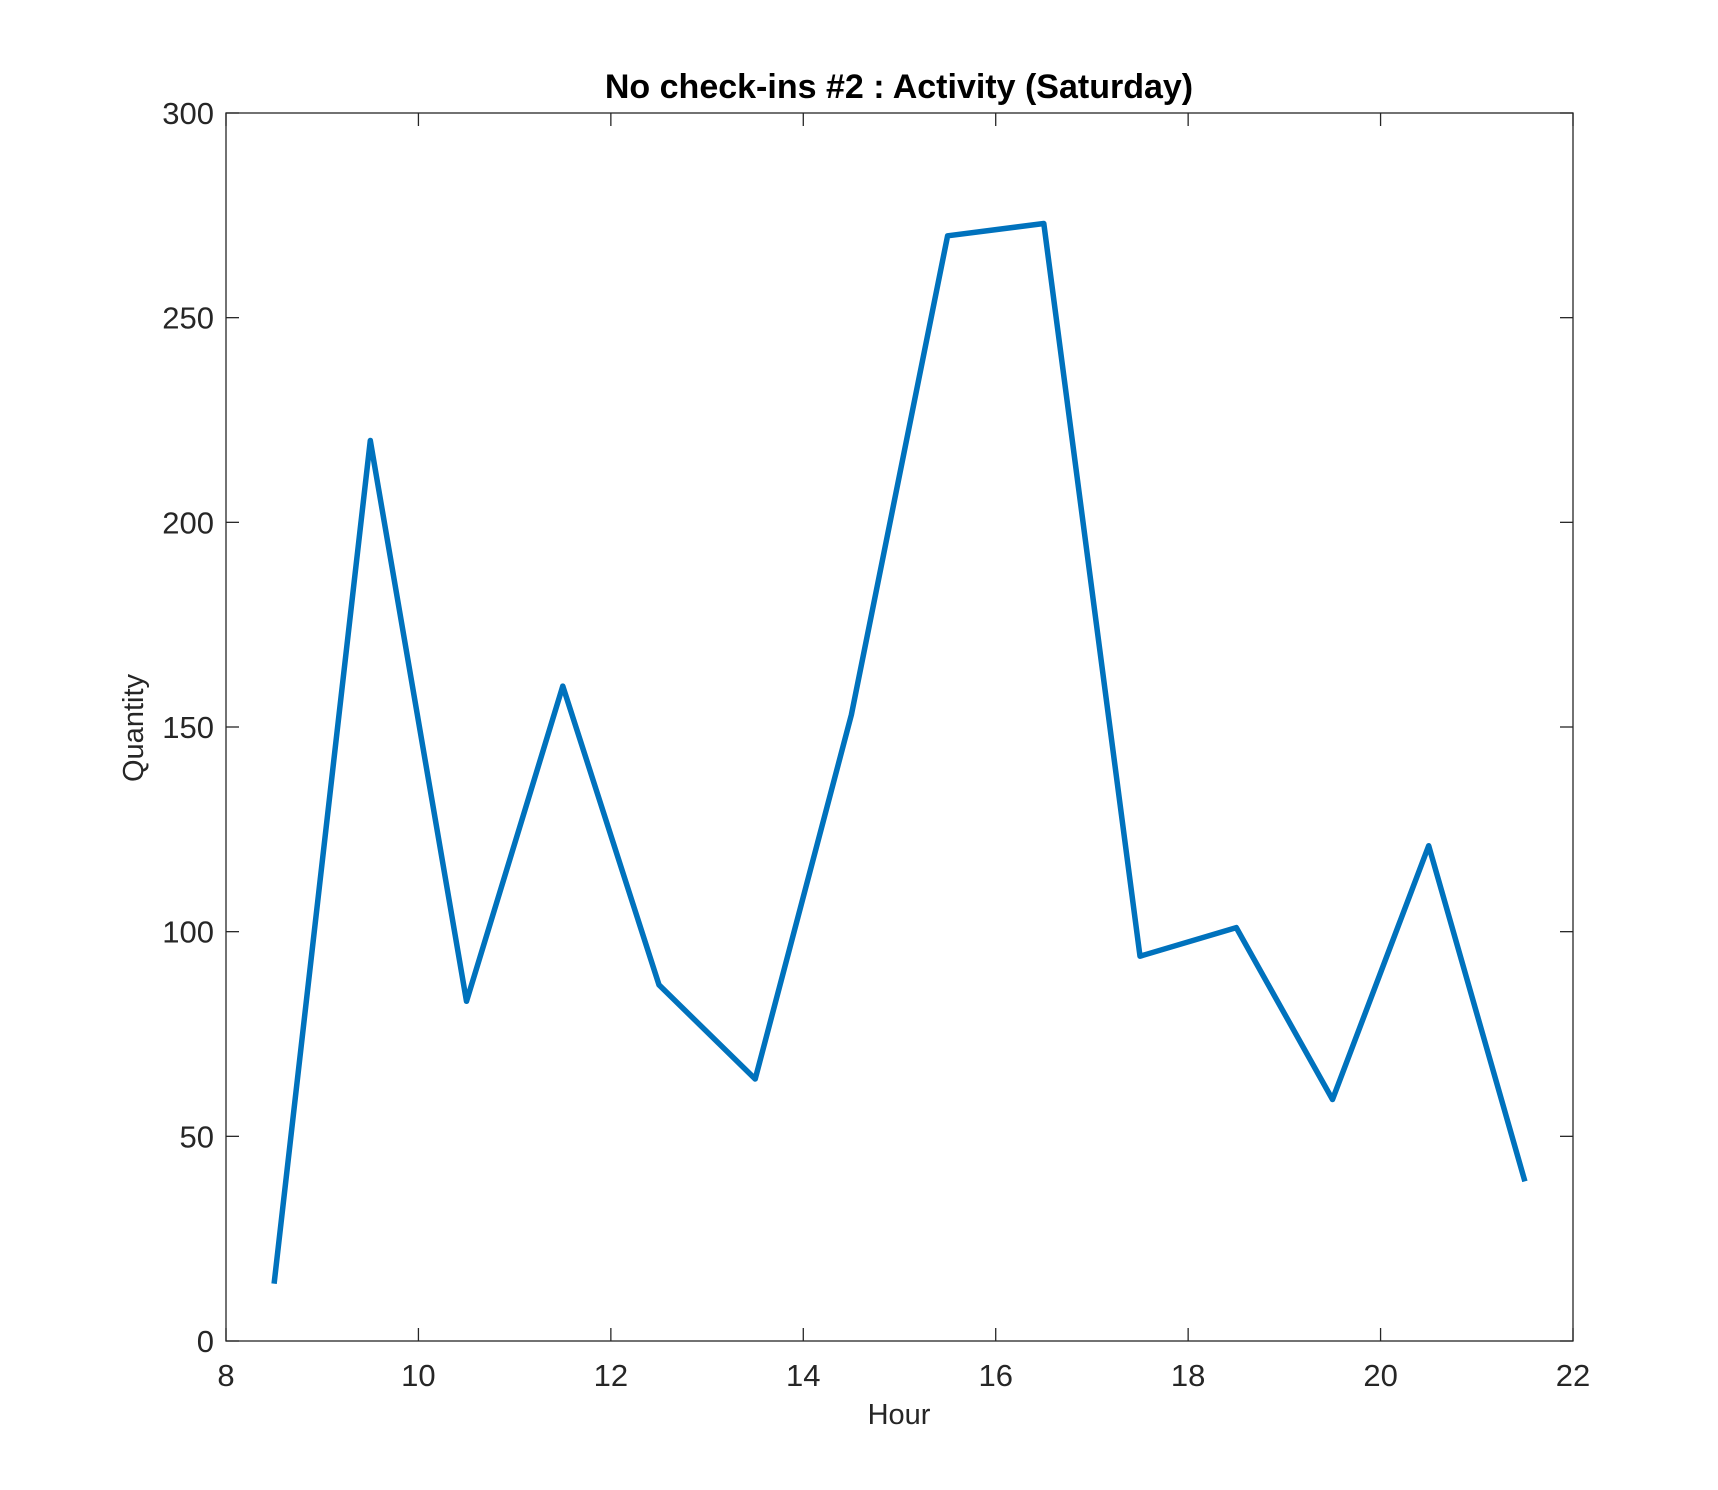 The height and width of the screenshot is (1490, 1718). Describe the element at coordinates (188, 522) in the screenshot. I see `y-tick-label: 200` at that location.